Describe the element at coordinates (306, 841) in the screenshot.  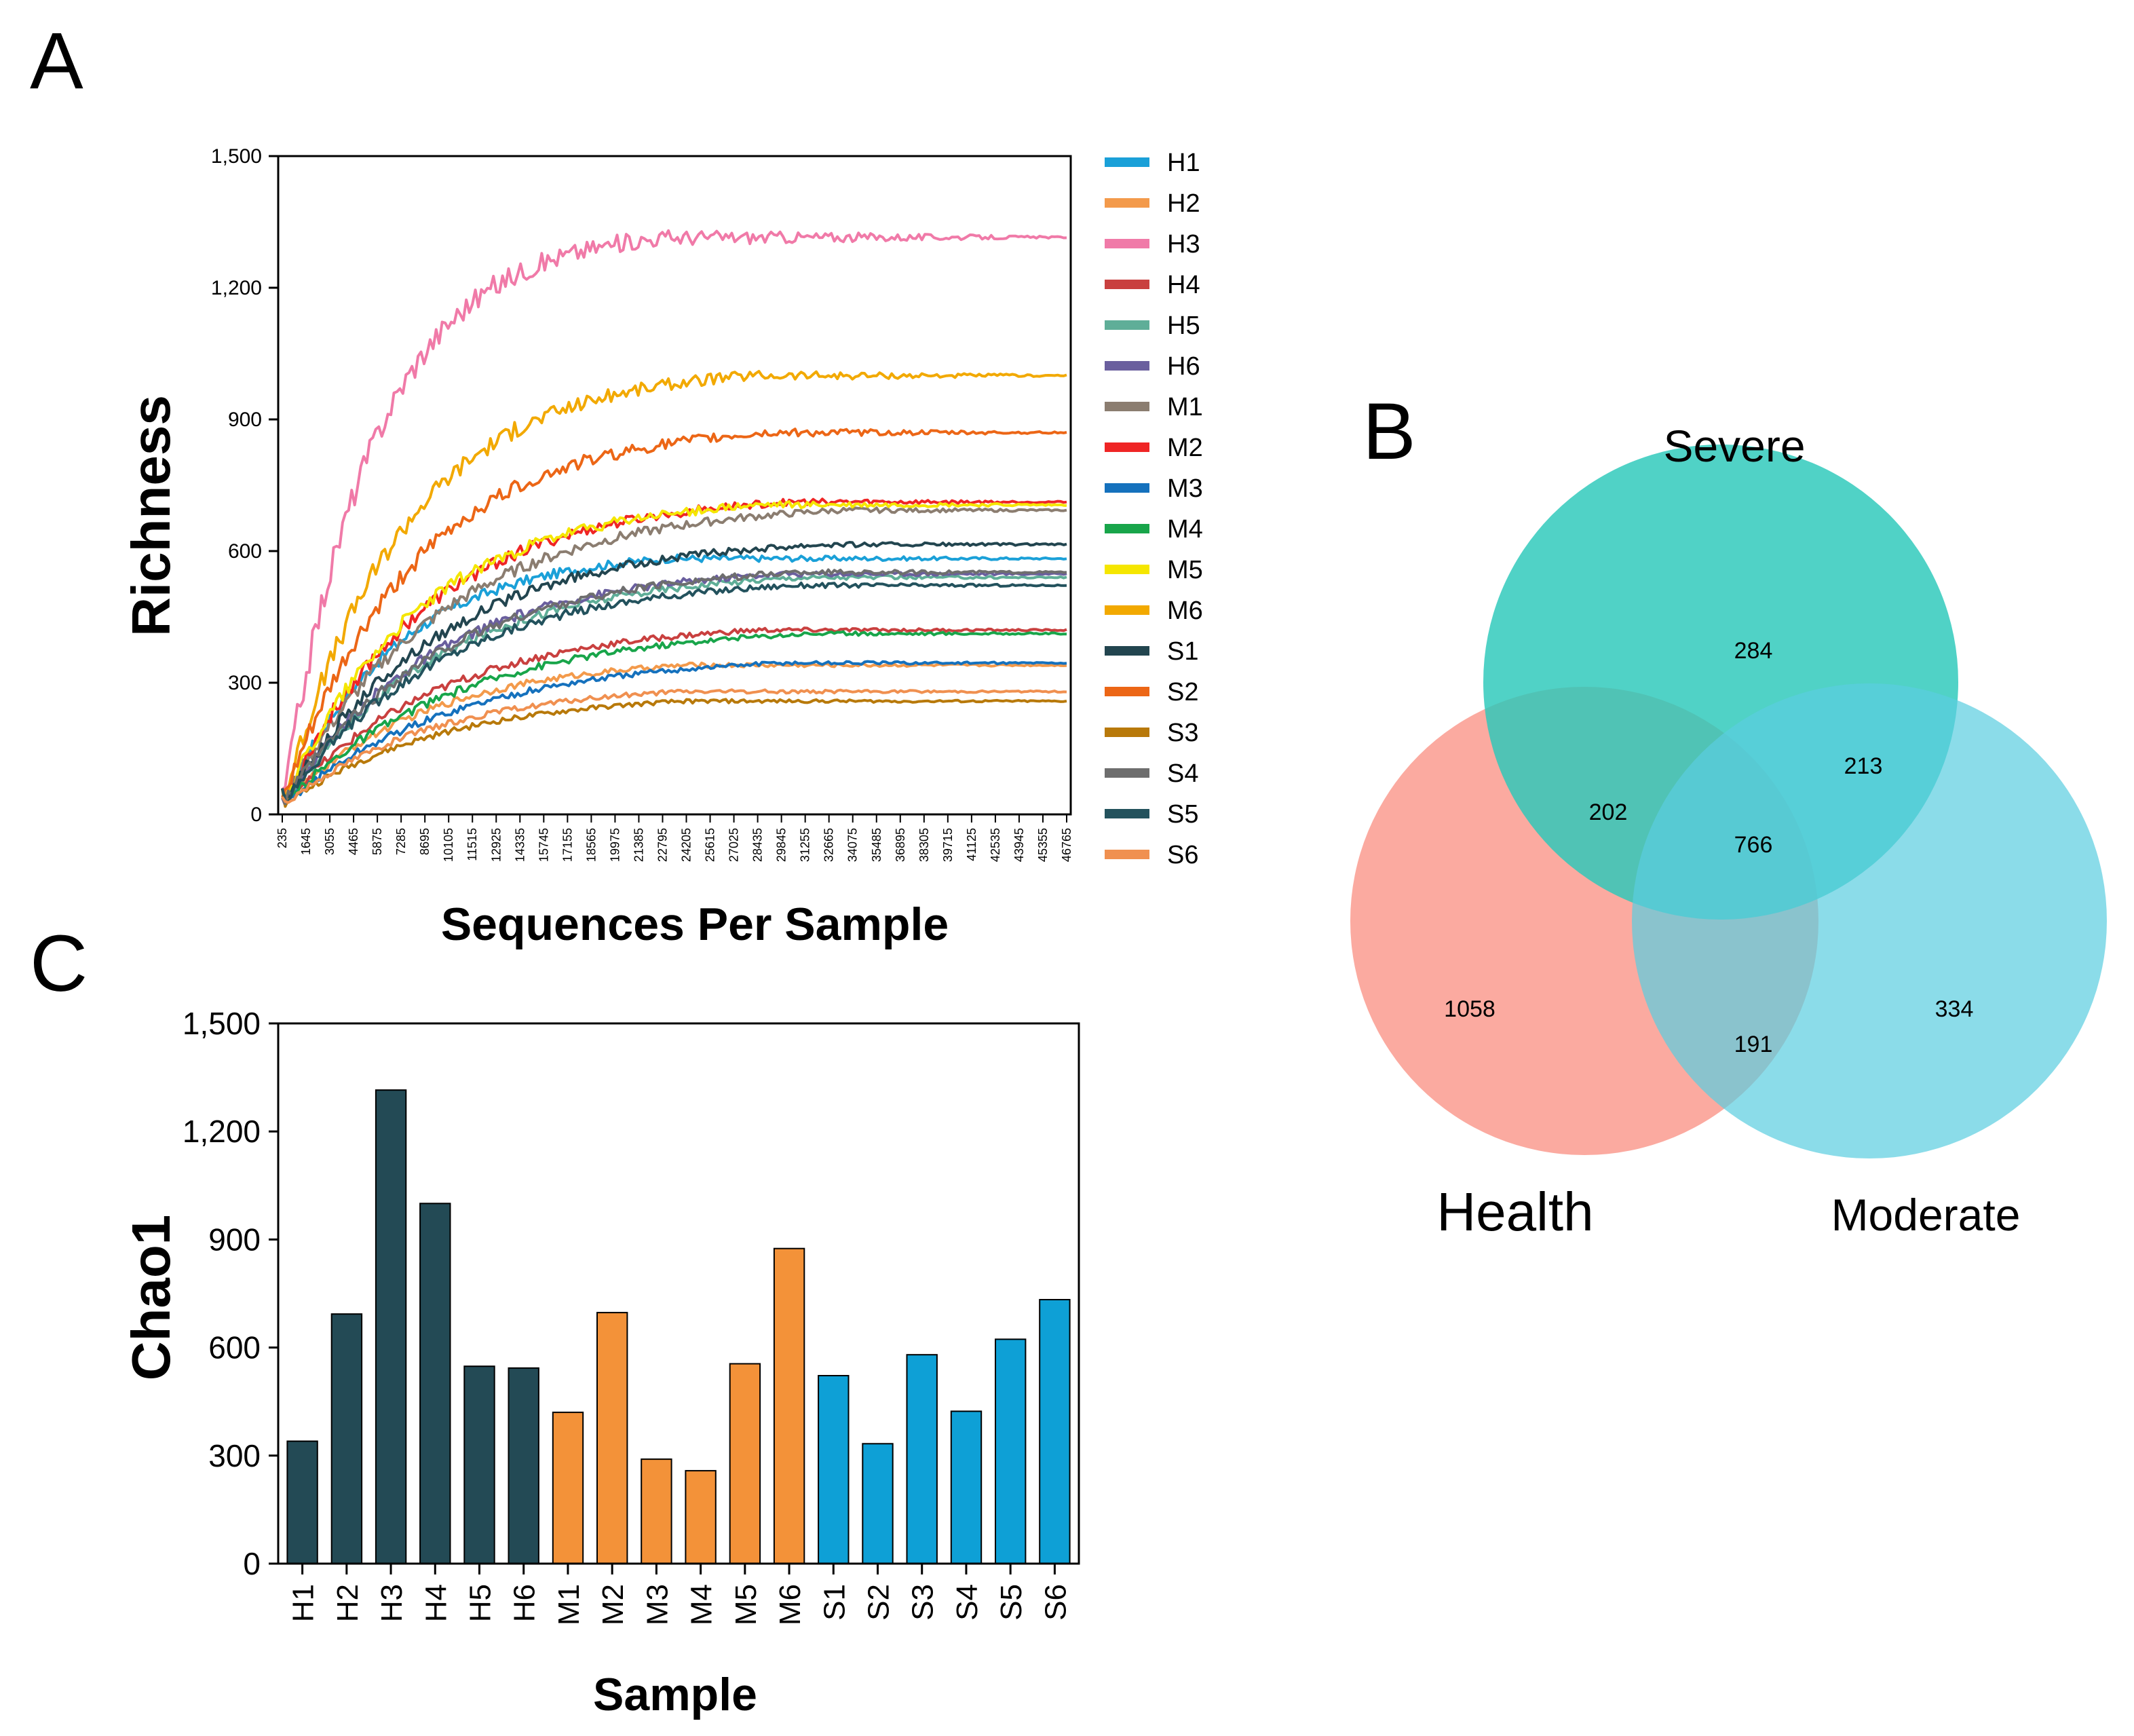
I see `rarefaction-x-tick-label: 1645` at that location.